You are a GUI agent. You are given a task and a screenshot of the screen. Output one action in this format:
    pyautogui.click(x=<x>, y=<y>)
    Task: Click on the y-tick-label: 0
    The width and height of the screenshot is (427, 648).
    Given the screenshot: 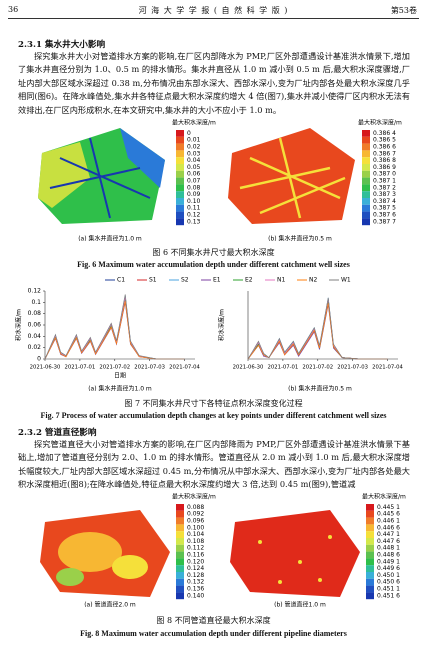 What is the action you would take?
    pyautogui.click(x=39, y=359)
    